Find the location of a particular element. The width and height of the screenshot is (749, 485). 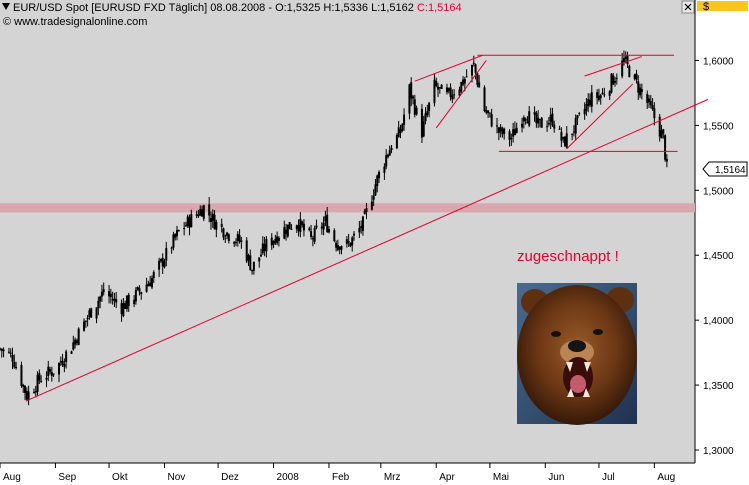

currency-strip is located at coordinates (722, 6).